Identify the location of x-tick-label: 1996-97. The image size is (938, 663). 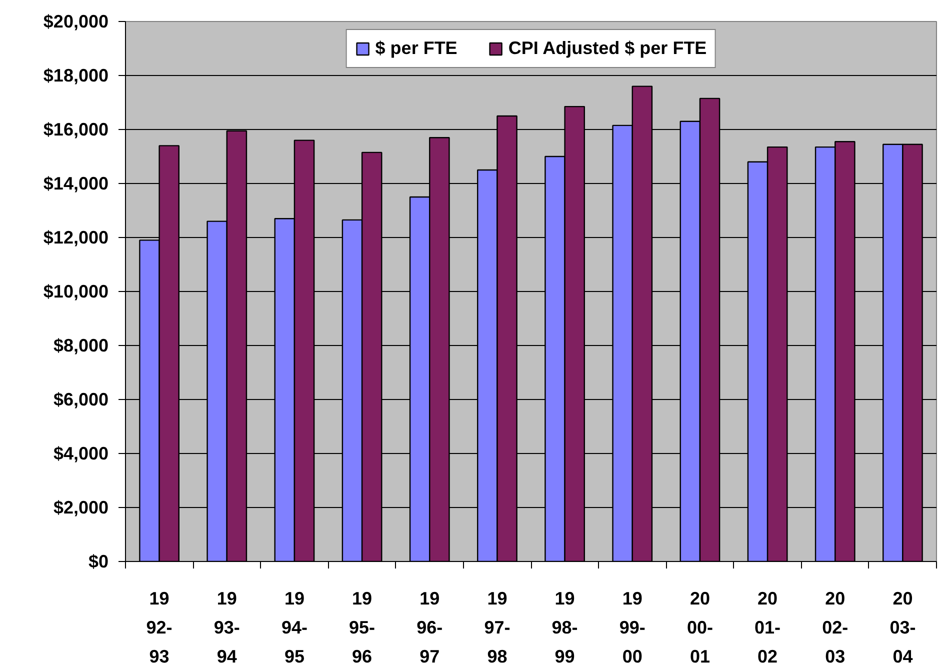
(429, 625).